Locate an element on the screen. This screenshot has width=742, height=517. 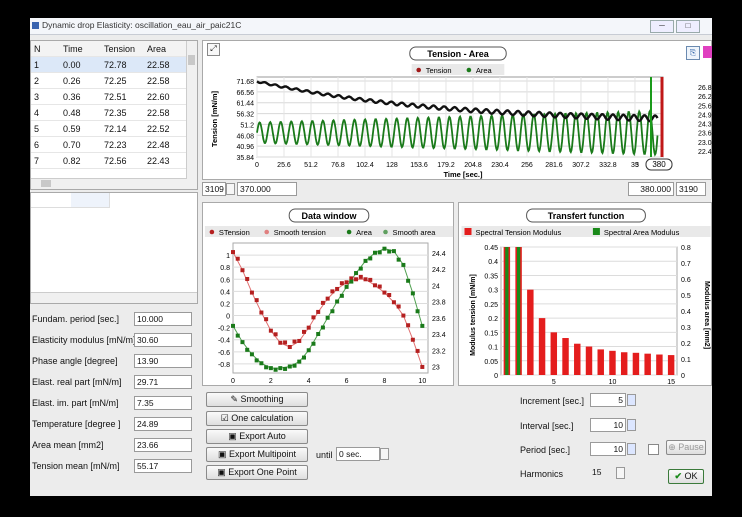
cell: 22.52 is located at coordinates (165, 128).